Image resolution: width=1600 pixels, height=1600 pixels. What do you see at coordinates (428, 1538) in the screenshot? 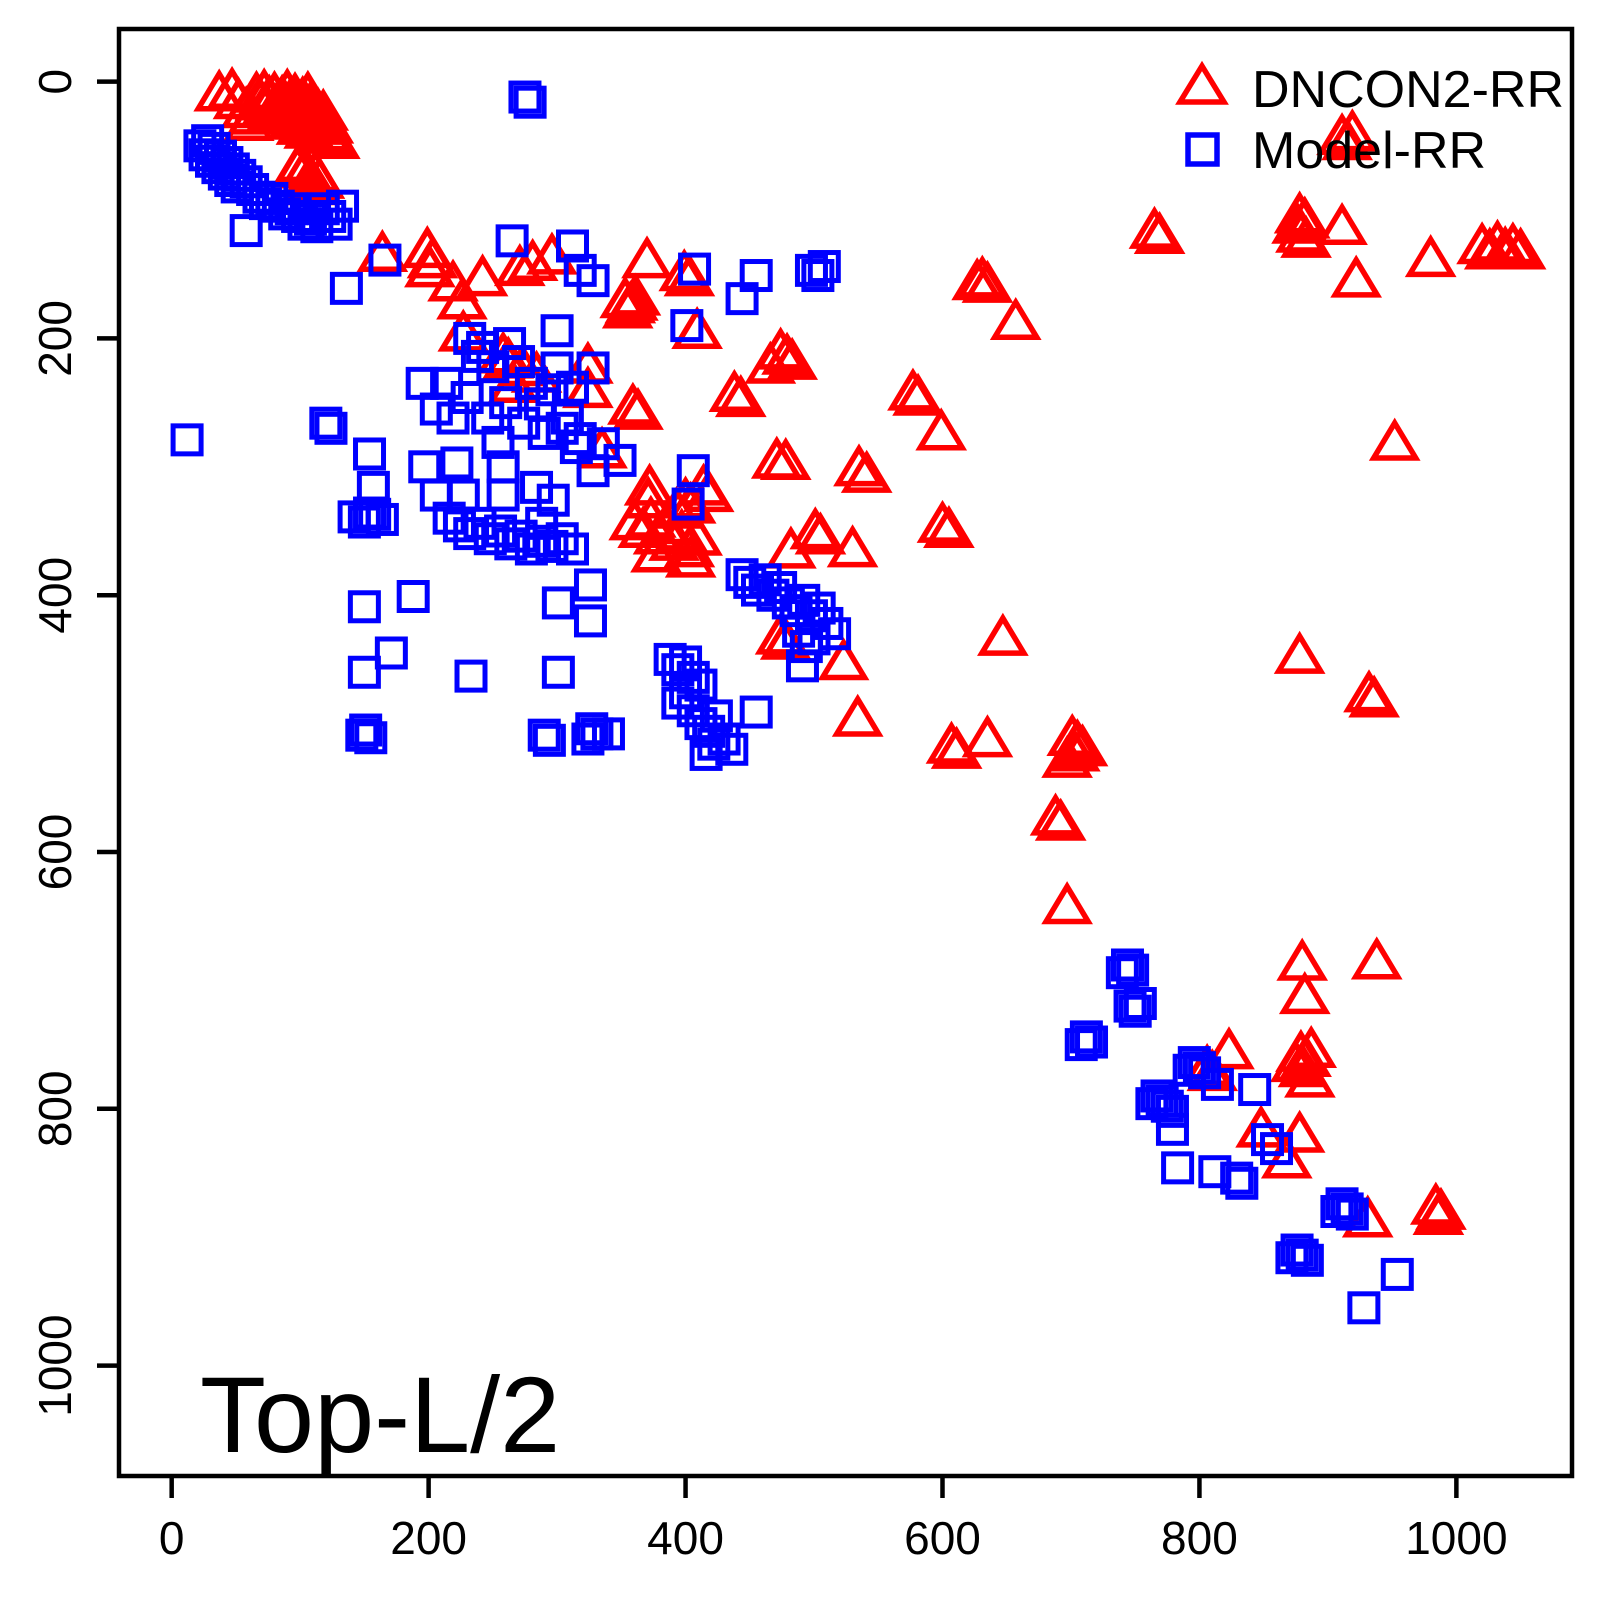
I see `x-tick-label: 200` at bounding box center [428, 1538].